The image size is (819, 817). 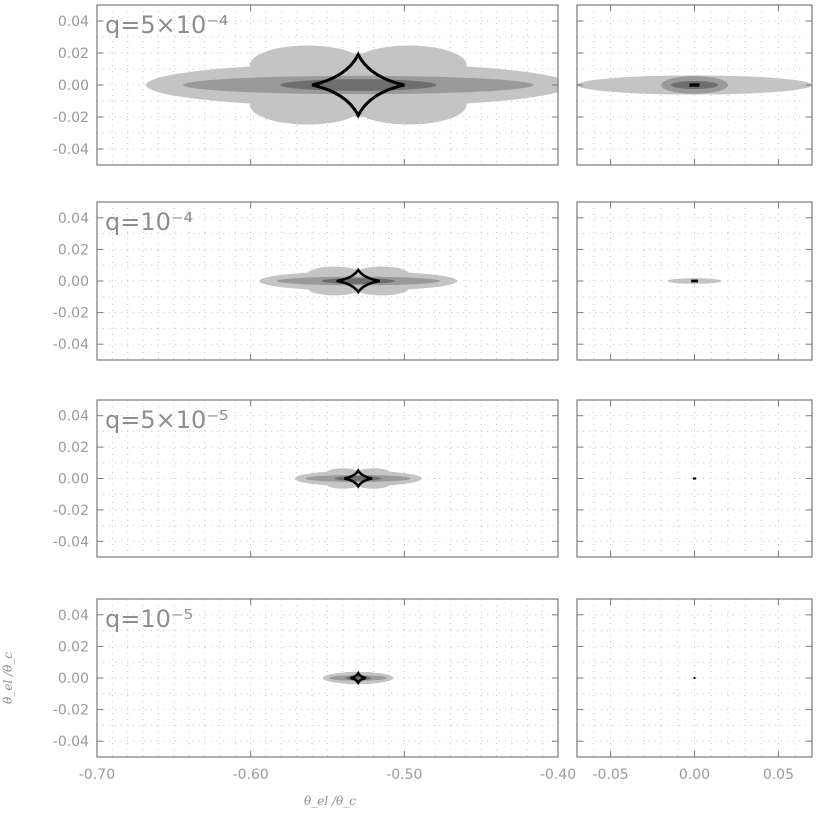 What do you see at coordinates (694, 775) in the screenshot?
I see `x-tick-label: 0.00` at bounding box center [694, 775].